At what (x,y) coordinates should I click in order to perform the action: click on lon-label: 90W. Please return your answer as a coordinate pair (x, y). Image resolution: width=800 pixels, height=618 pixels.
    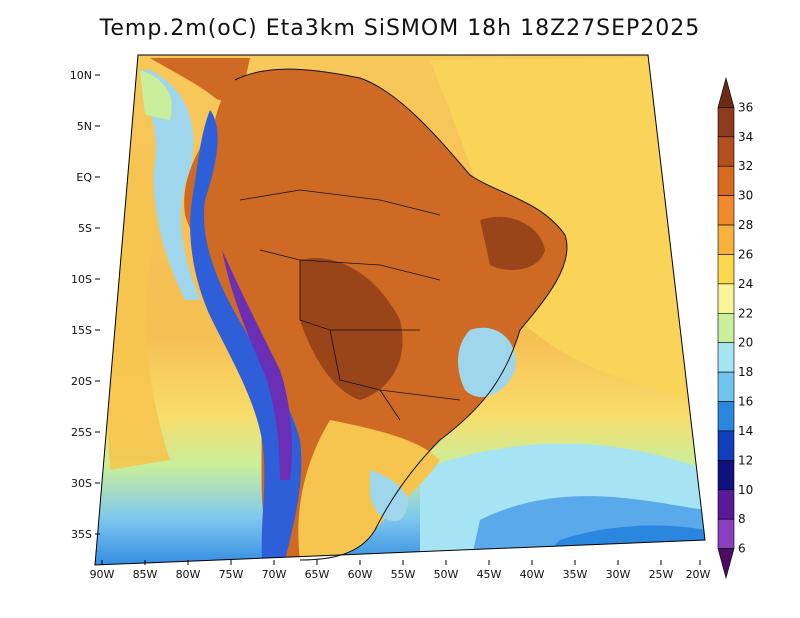
    Looking at the image, I should click on (102, 574).